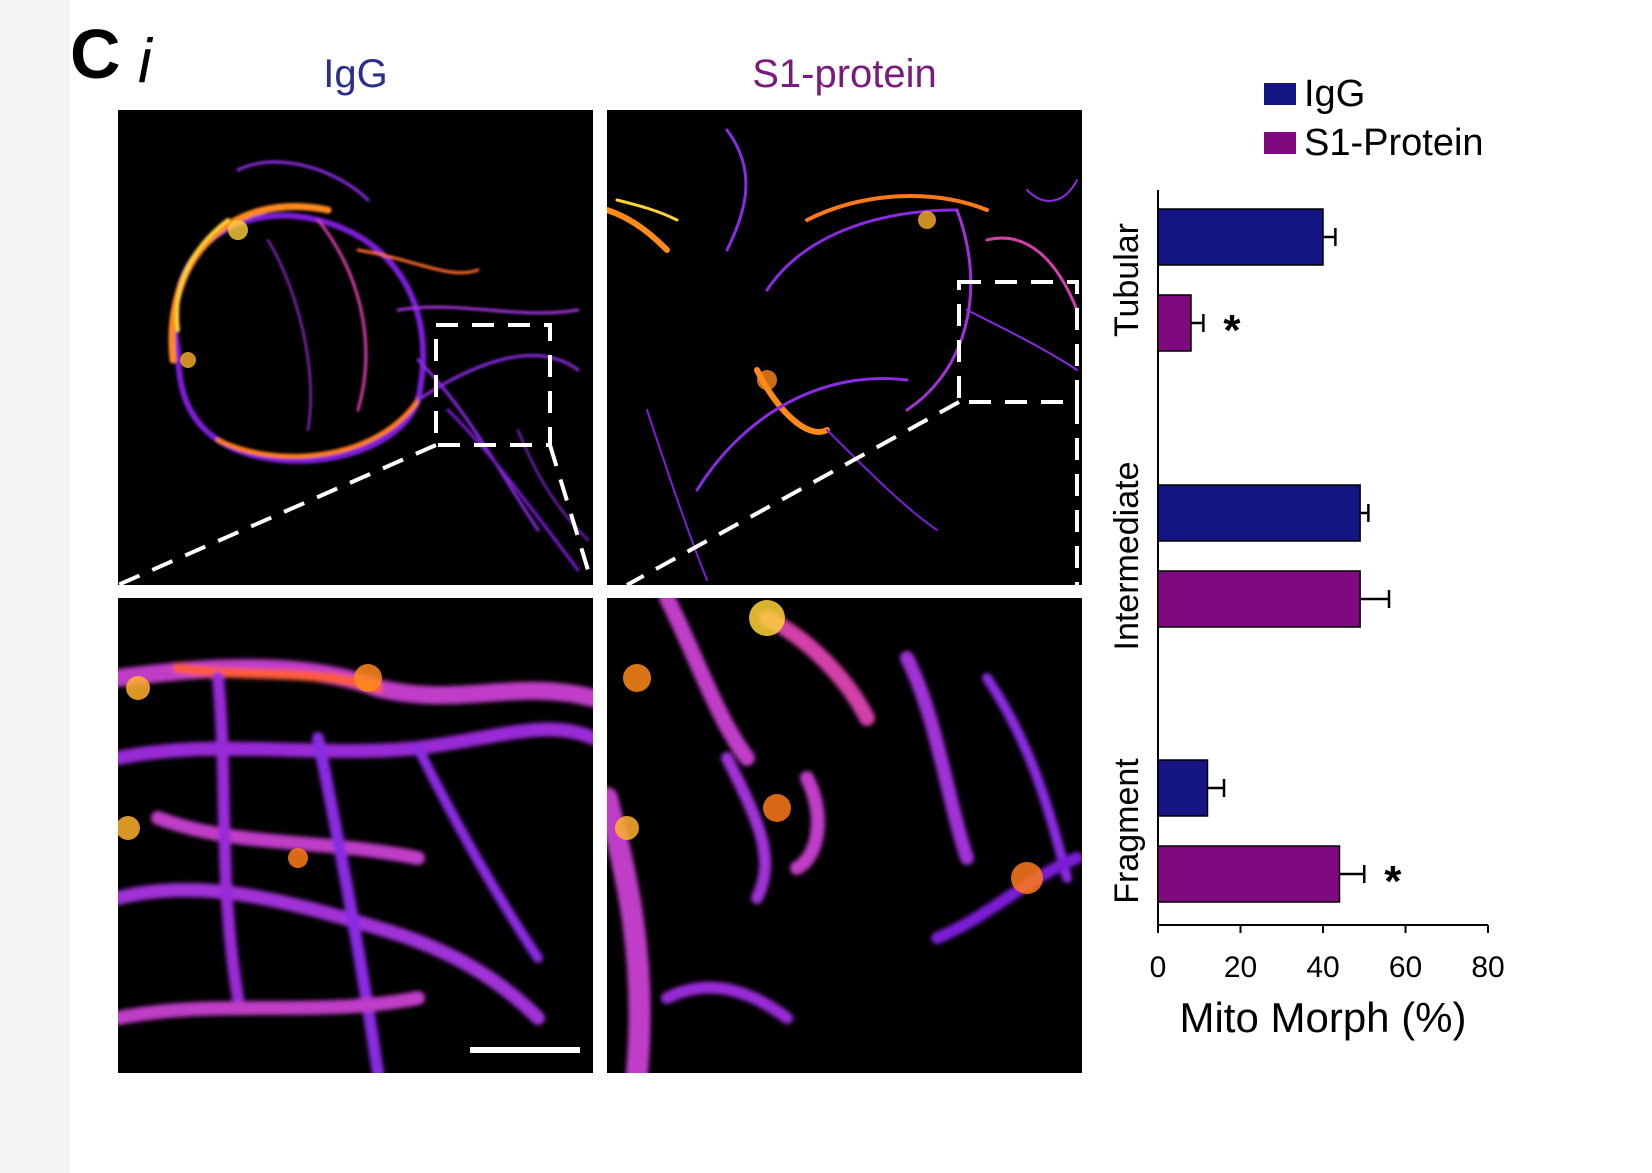 This screenshot has width=1652, height=1173. I want to click on s1-overview-micrograph, so click(844, 347).